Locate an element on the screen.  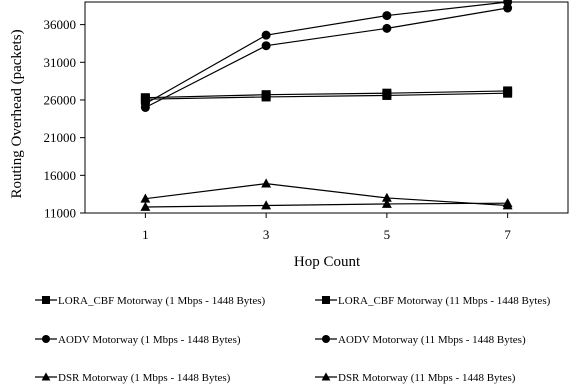
y-axis-title: Routing Overhead (packets) is located at coordinates (17, 113).